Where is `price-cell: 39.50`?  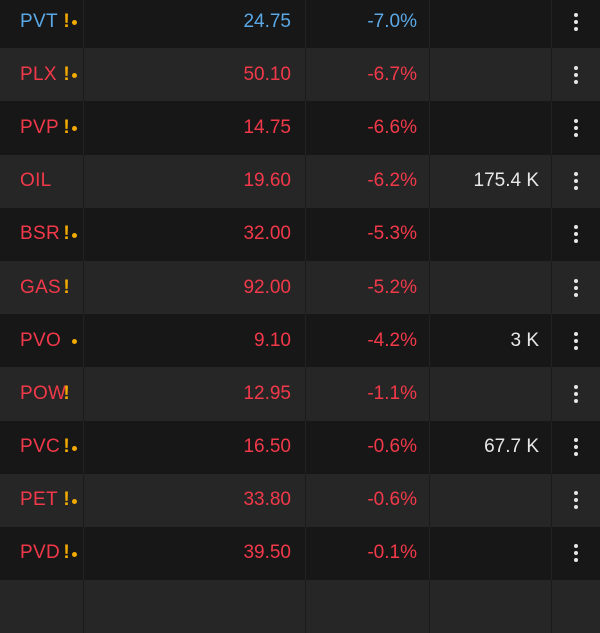
price-cell: 39.50 is located at coordinates (195, 553).